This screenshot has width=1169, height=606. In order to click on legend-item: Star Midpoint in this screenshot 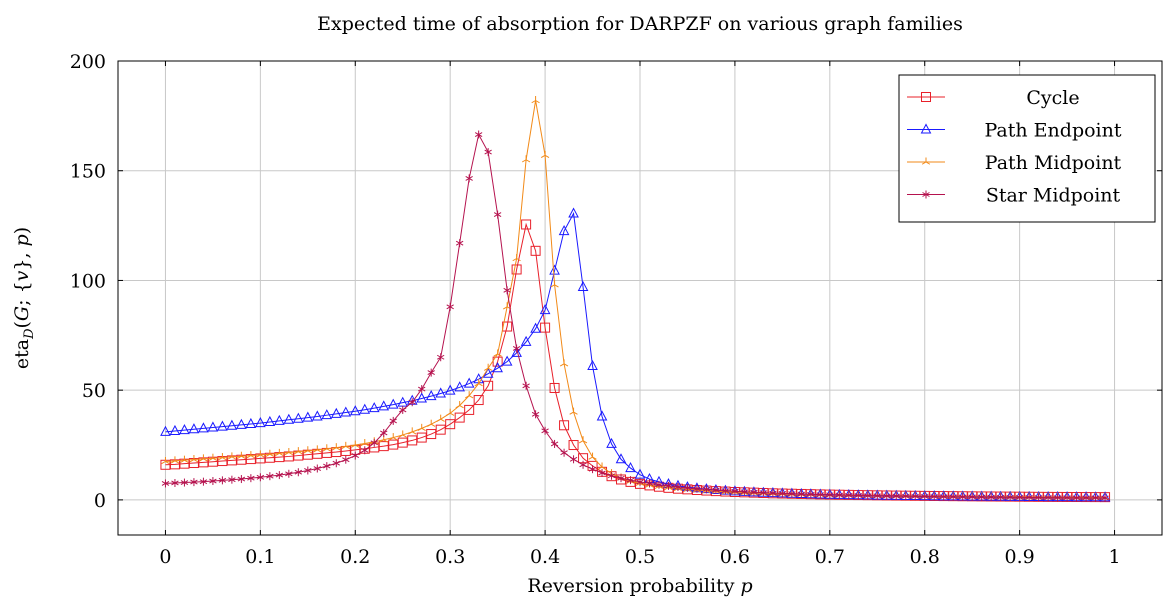, I will do `click(1014, 196)`.